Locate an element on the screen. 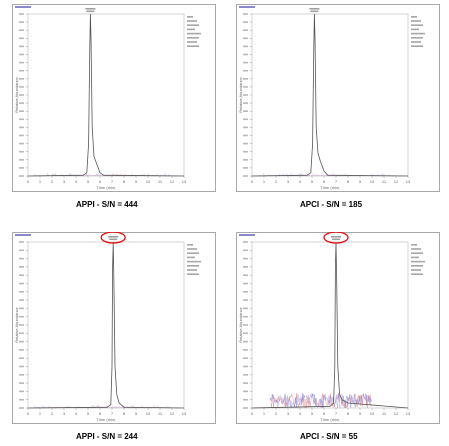 The width and height of the screenshot is (449, 446). chromatogram-trace is located at coordinates (330, 325).